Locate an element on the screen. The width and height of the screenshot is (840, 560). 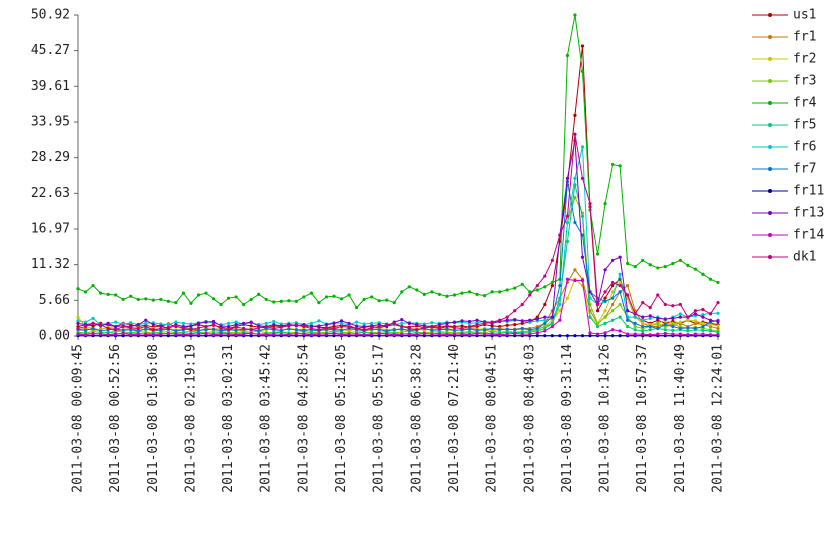
legend-label: fr3 is located at coordinates (804, 81).